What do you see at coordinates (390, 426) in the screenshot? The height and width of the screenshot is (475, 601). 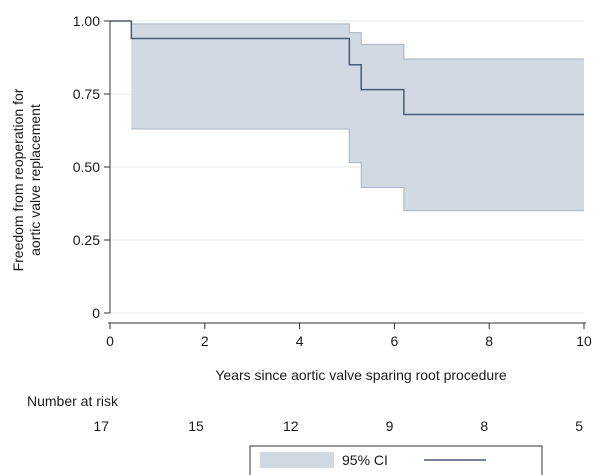 I see `risk-value-3: 9` at bounding box center [390, 426].